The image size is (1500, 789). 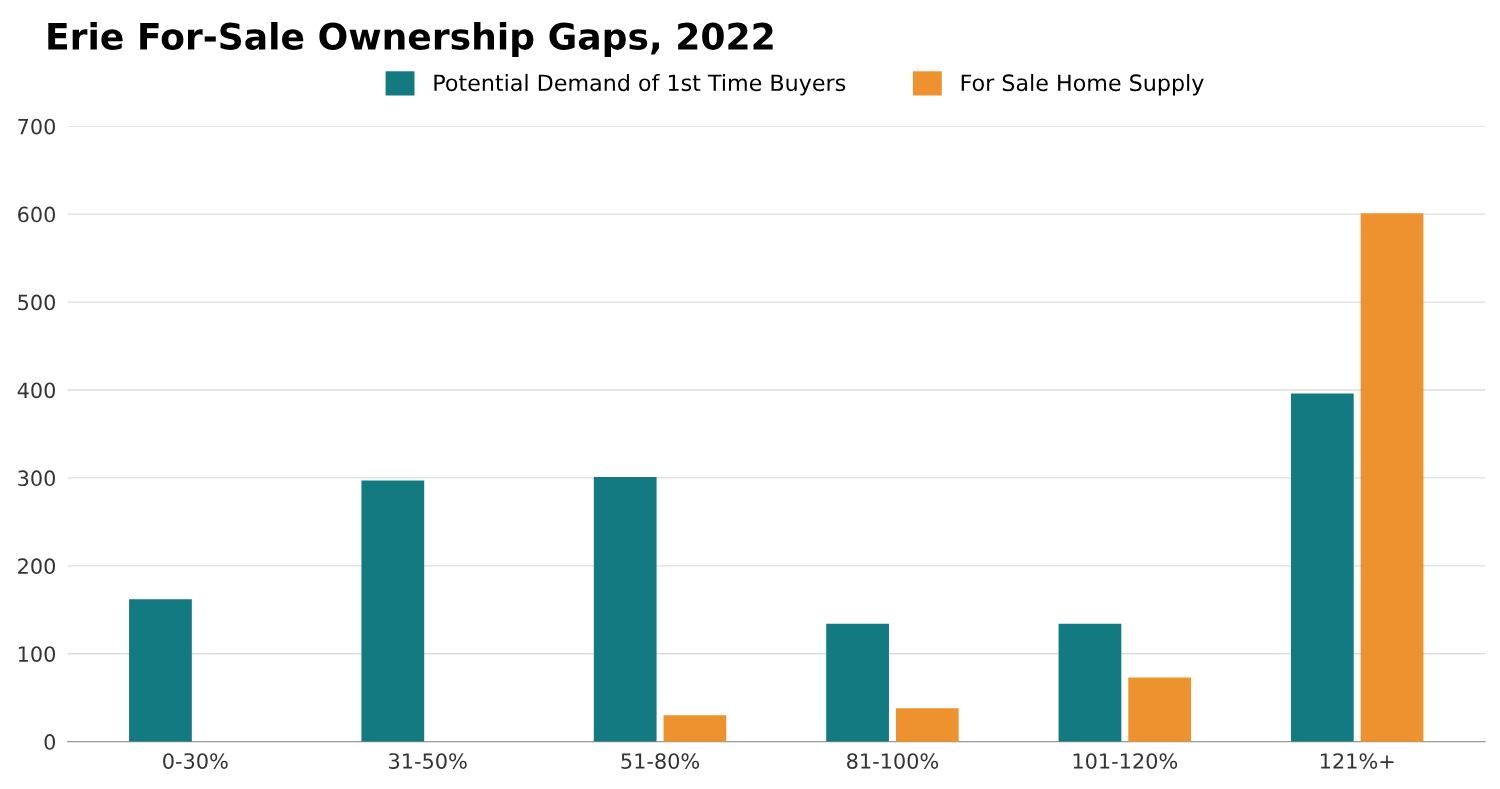 What do you see at coordinates (195, 761) in the screenshot?
I see `x-tick-label: 0-30%` at bounding box center [195, 761].